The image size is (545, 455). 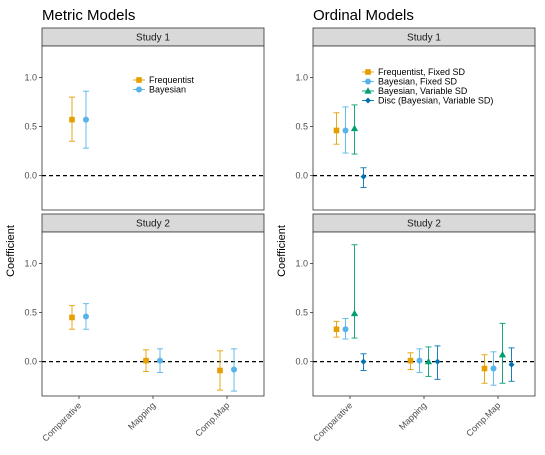 What do you see at coordinates (88, 15) in the screenshot?
I see `chart-title: Metric Models` at bounding box center [88, 15].